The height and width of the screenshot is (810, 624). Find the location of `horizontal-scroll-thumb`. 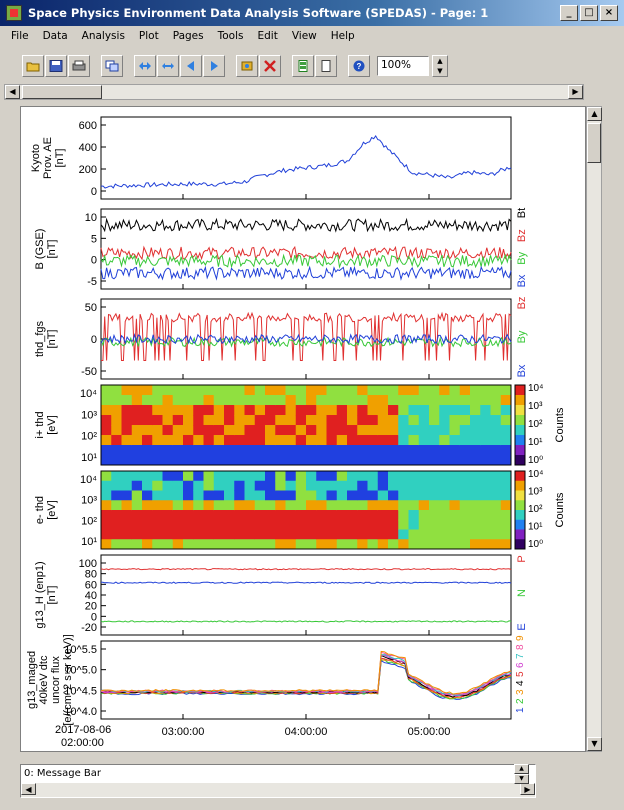

horizontal-scroll-thumb is located at coordinates (62, 92).